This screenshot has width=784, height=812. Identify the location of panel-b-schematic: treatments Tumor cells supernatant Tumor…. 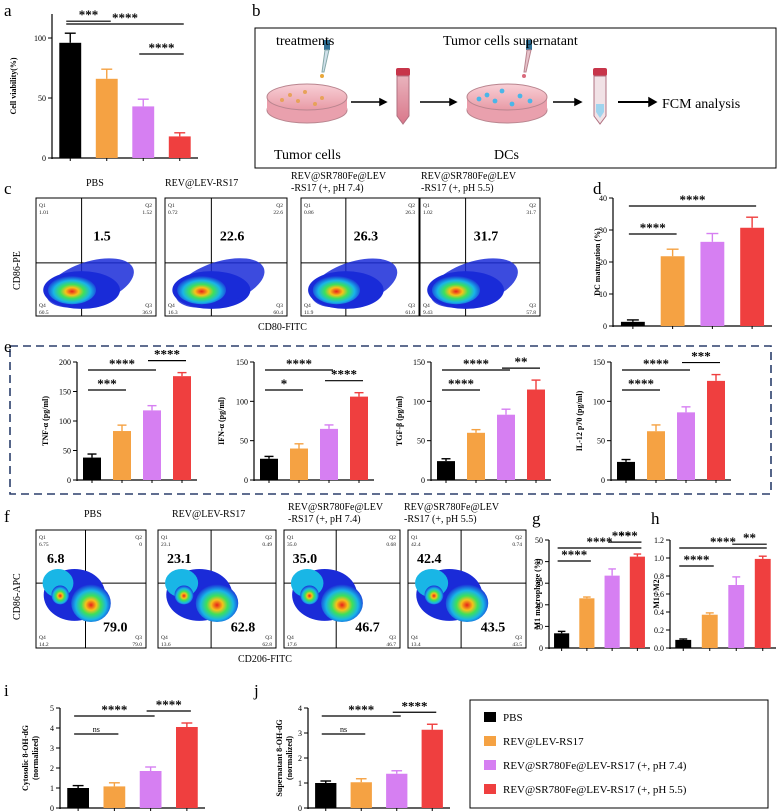
(515, 98).